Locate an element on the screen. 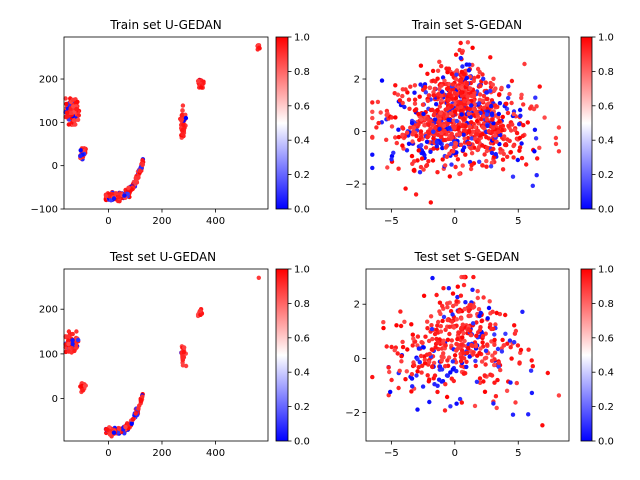 The height and width of the screenshot is (480, 640). x-tick-label: −5 is located at coordinates (391, 221).